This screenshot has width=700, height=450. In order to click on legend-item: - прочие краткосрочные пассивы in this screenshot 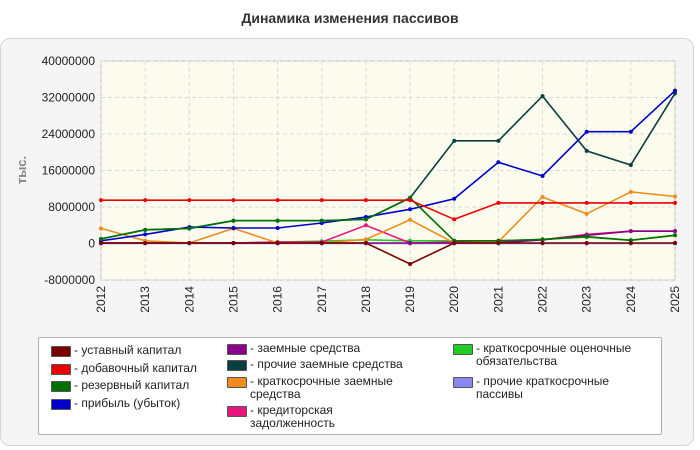, I will do `click(549, 388)`.